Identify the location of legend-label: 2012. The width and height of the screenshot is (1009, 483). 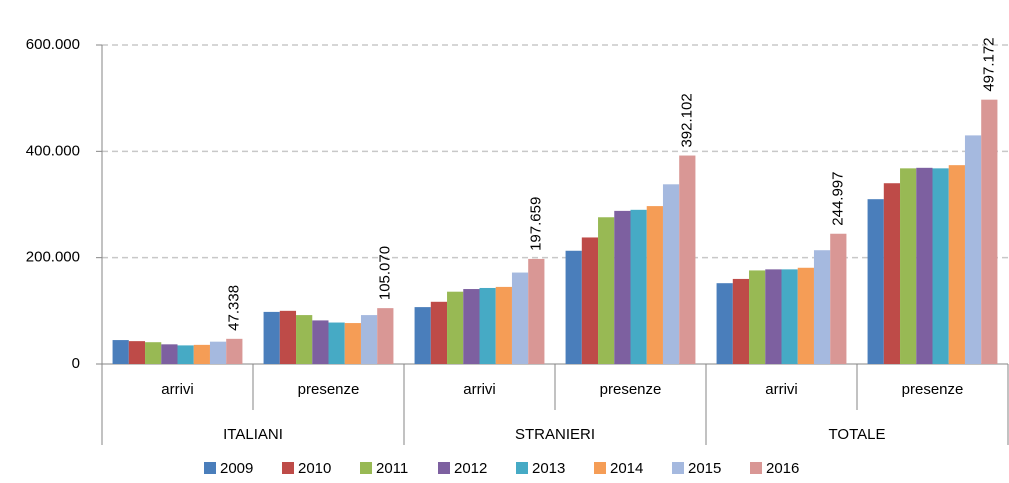
(470, 468).